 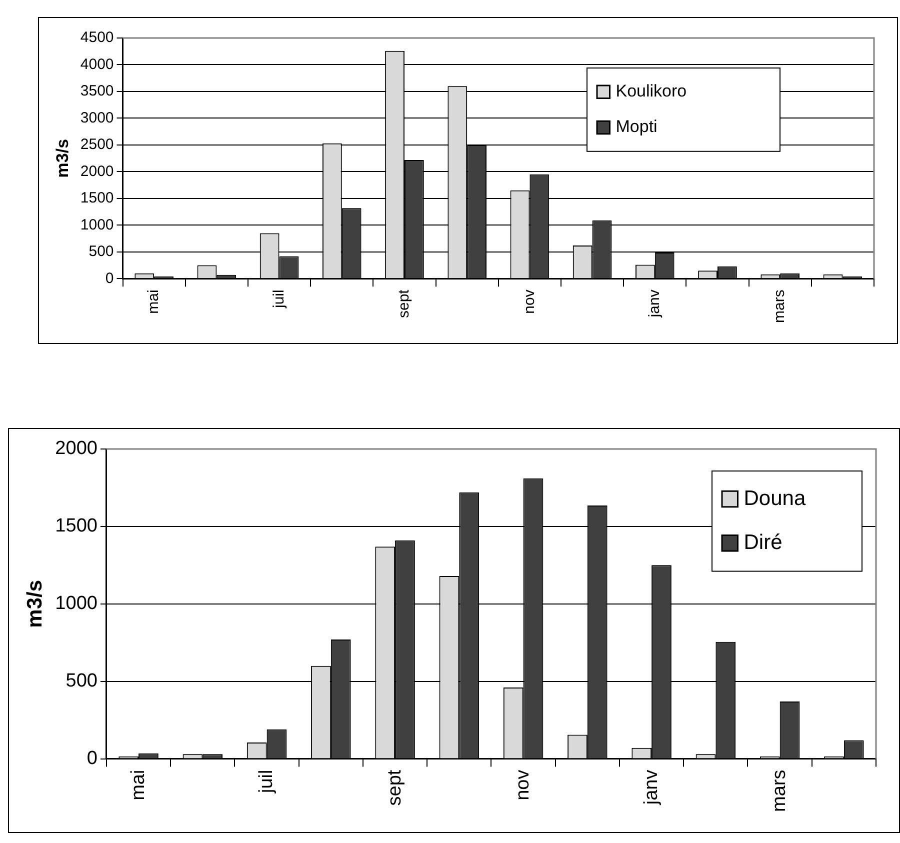 I want to click on y-tick-label: 3500, so click(x=97, y=91).